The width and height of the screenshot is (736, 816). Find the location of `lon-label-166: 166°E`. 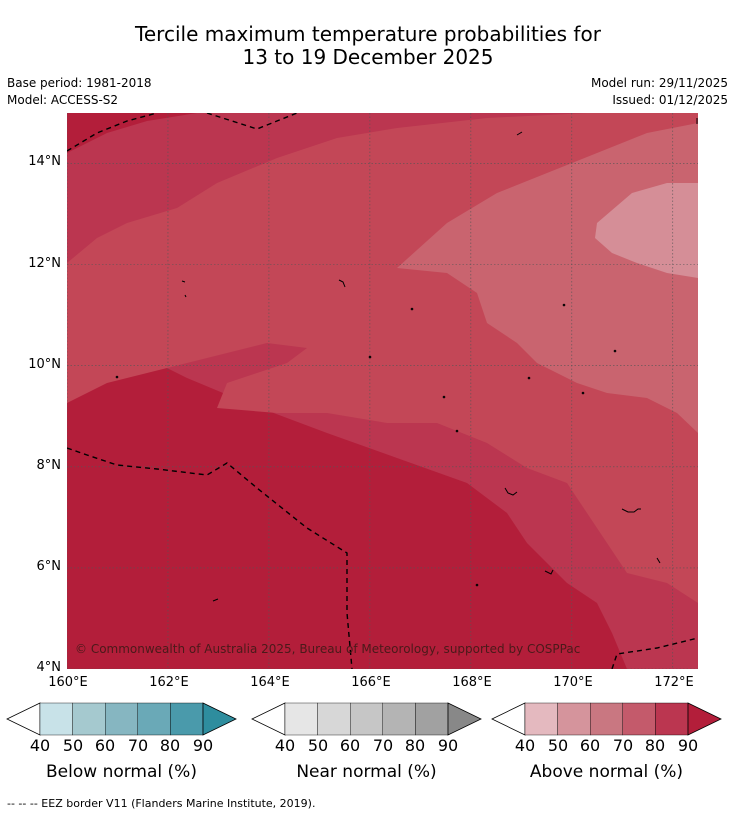

lon-label-166: 166°E is located at coordinates (371, 682).